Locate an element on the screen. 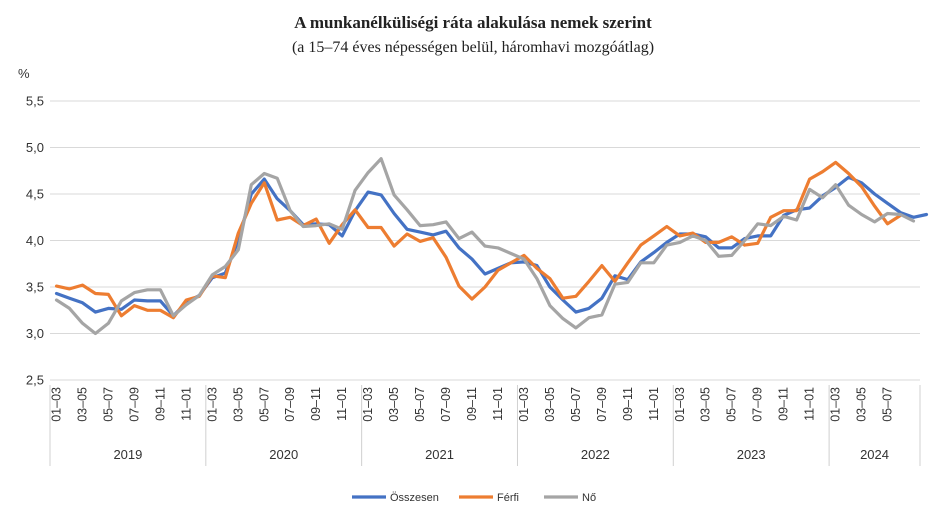 This screenshot has height=523, width=946. year-label: 2019 is located at coordinates (127, 454).